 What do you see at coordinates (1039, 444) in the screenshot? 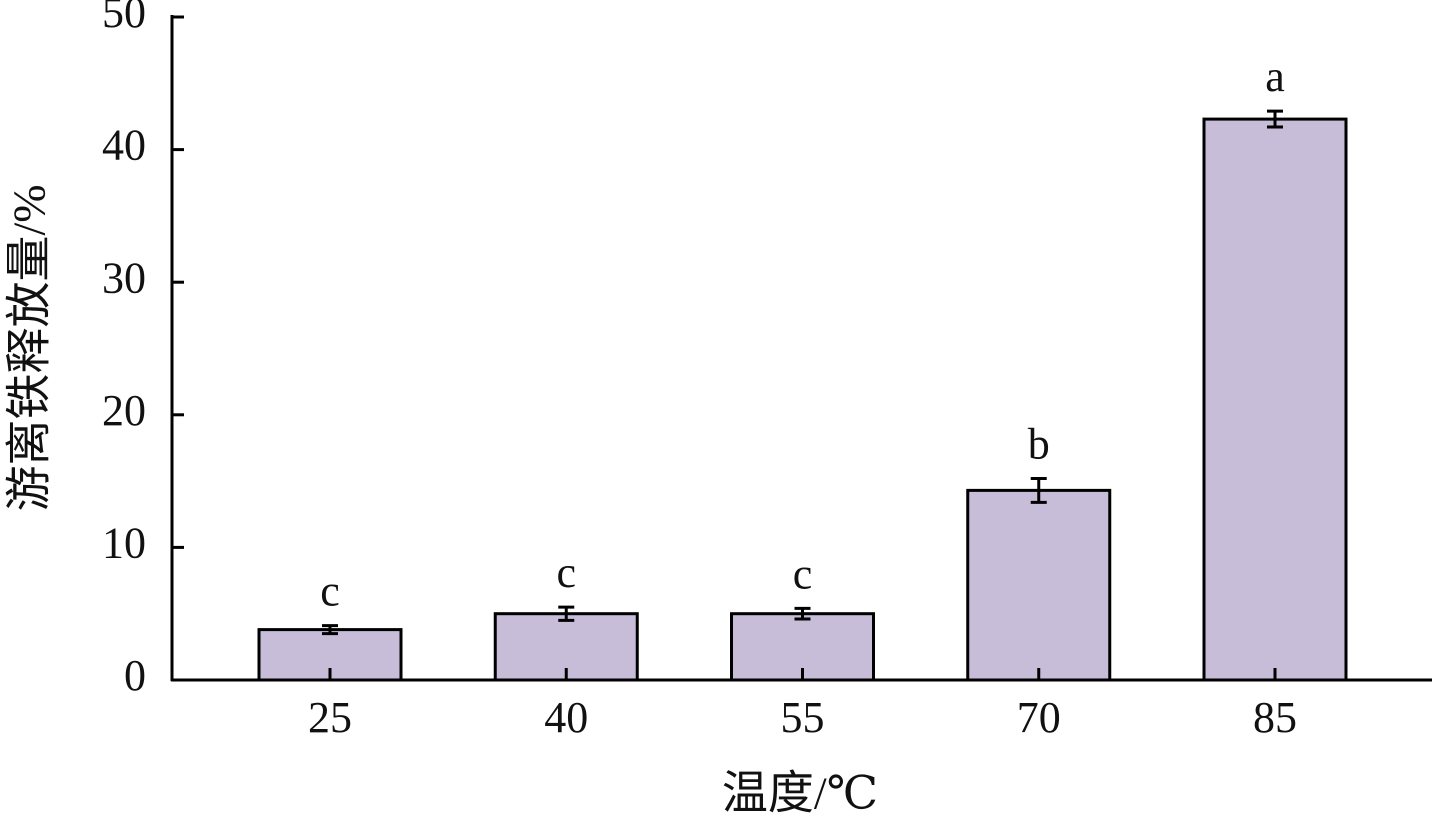
I see `significance-letter: b` at bounding box center [1039, 444].